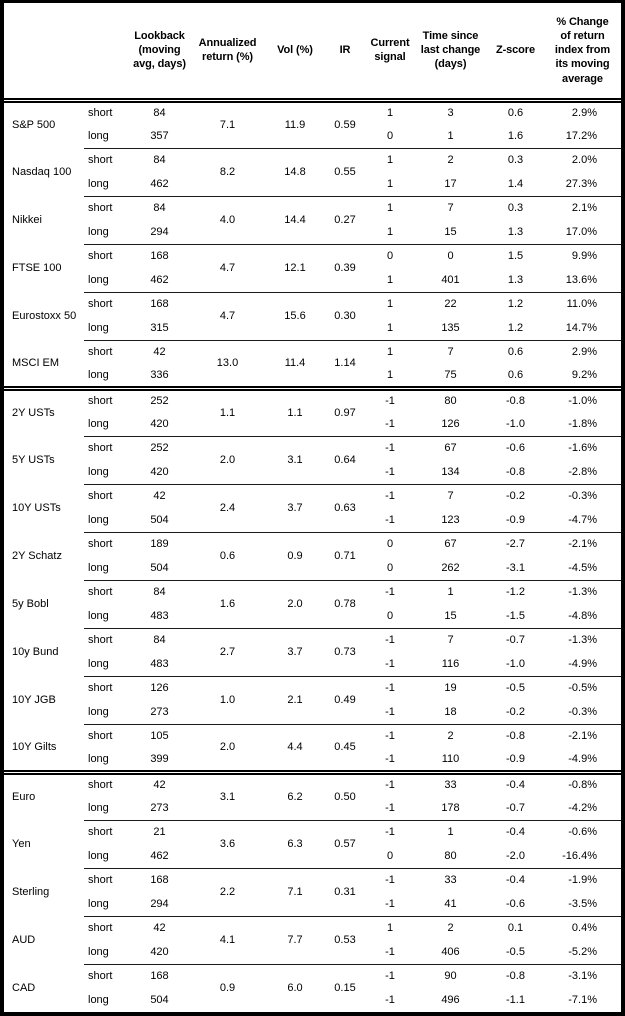  I want to click on vol-value: 6.0, so click(295, 987).